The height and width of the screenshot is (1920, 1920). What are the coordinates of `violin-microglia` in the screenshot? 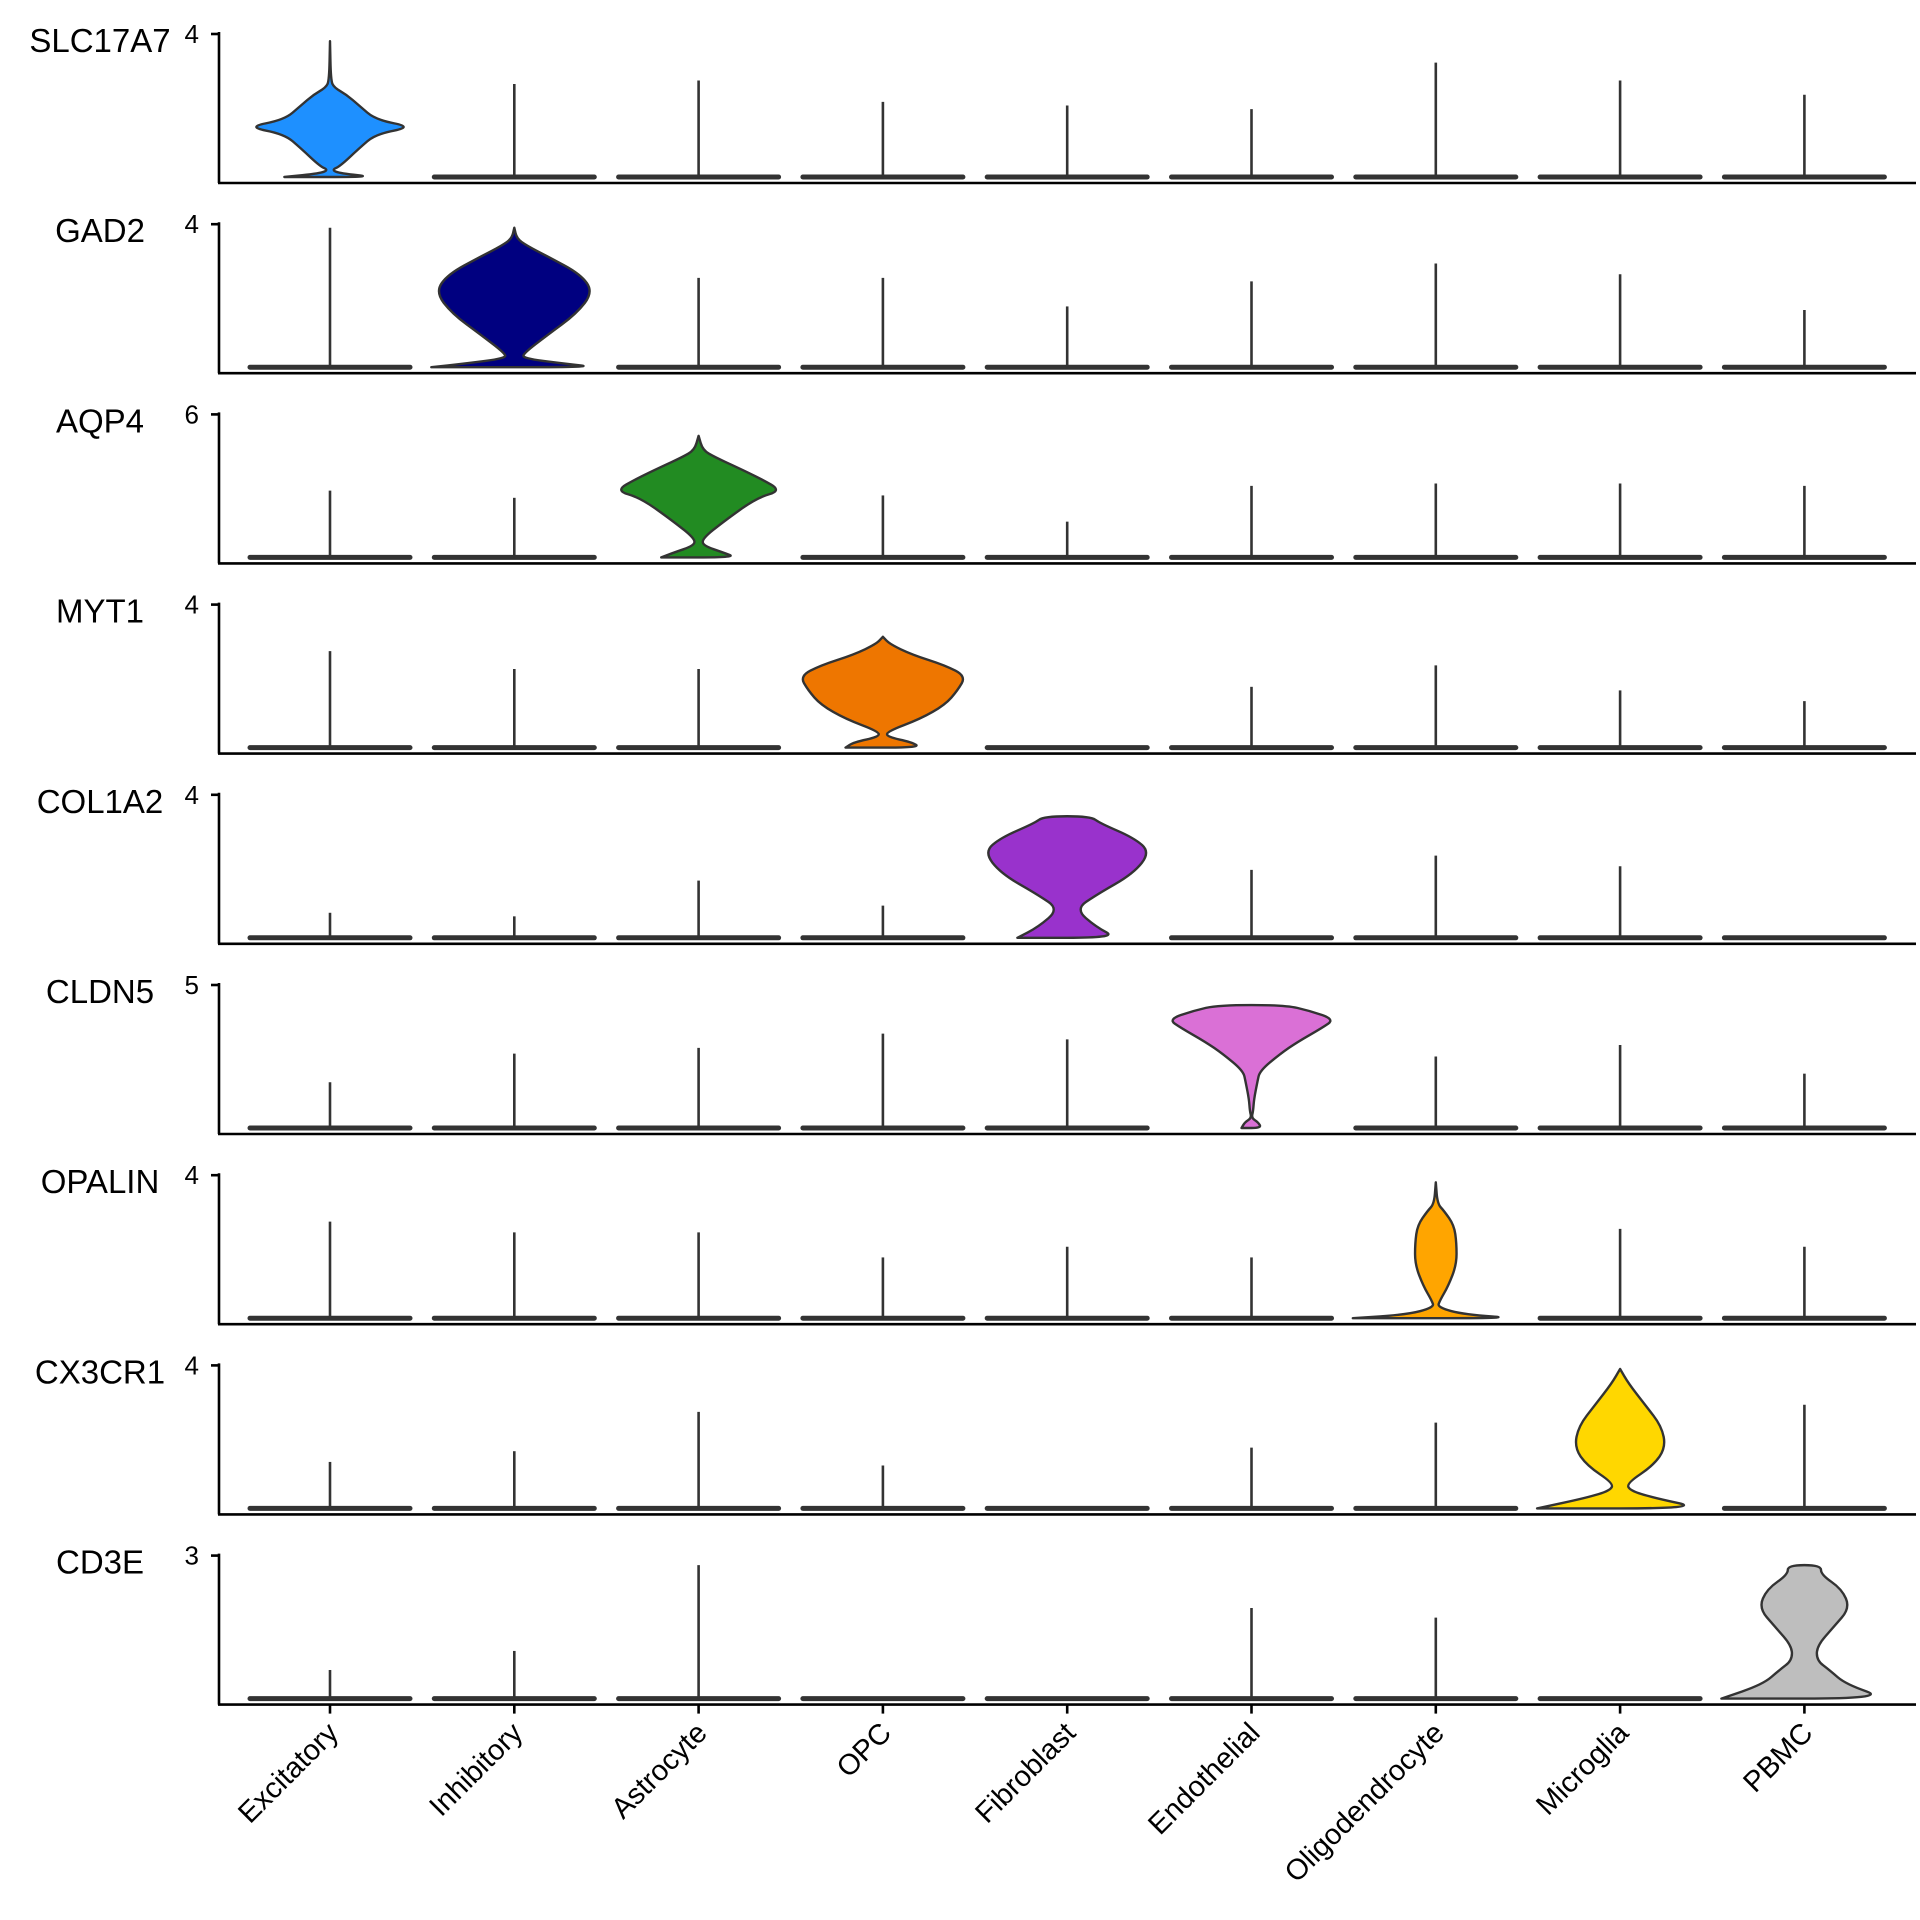 It's located at (1610, 1438).